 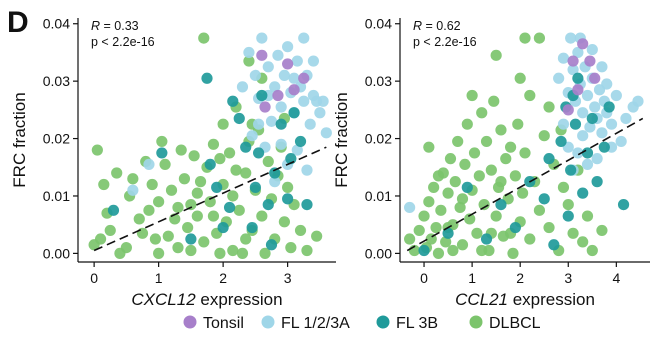 What do you see at coordinates (515, 323) in the screenshot?
I see `legend-label-dlbcl: DLBCL` at bounding box center [515, 323].